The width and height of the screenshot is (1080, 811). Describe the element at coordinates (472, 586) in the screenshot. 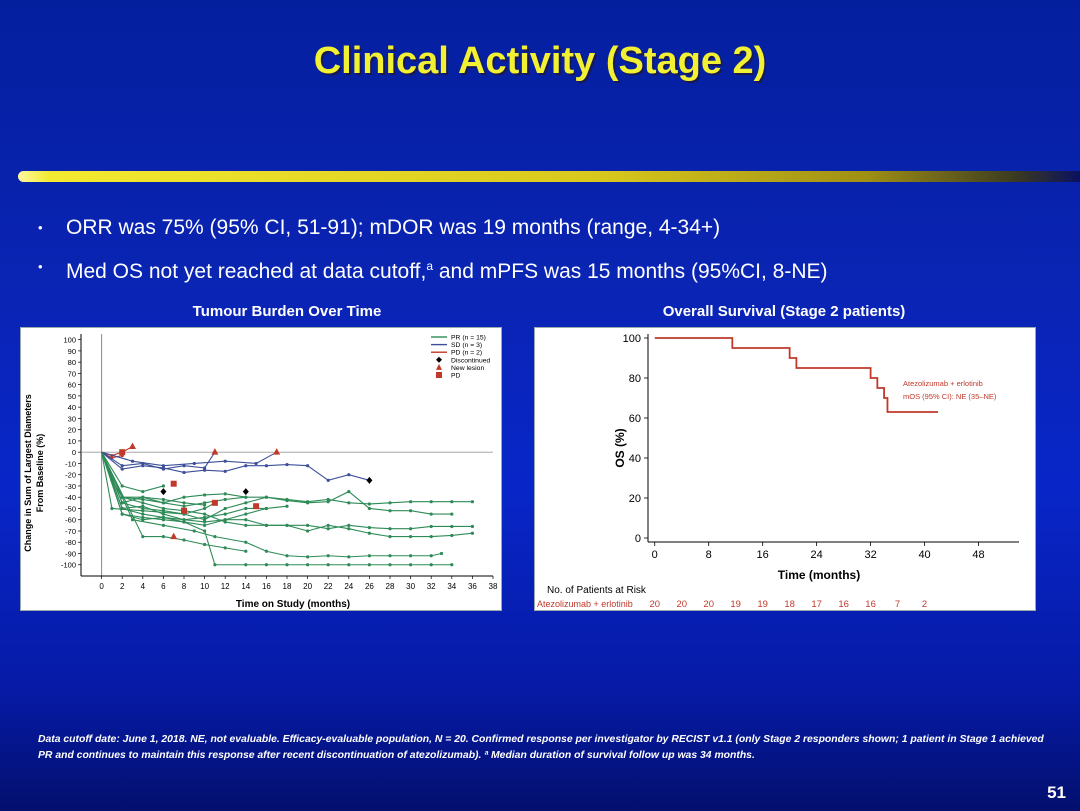

I see `tumour-xtick-label: 36` at that location.